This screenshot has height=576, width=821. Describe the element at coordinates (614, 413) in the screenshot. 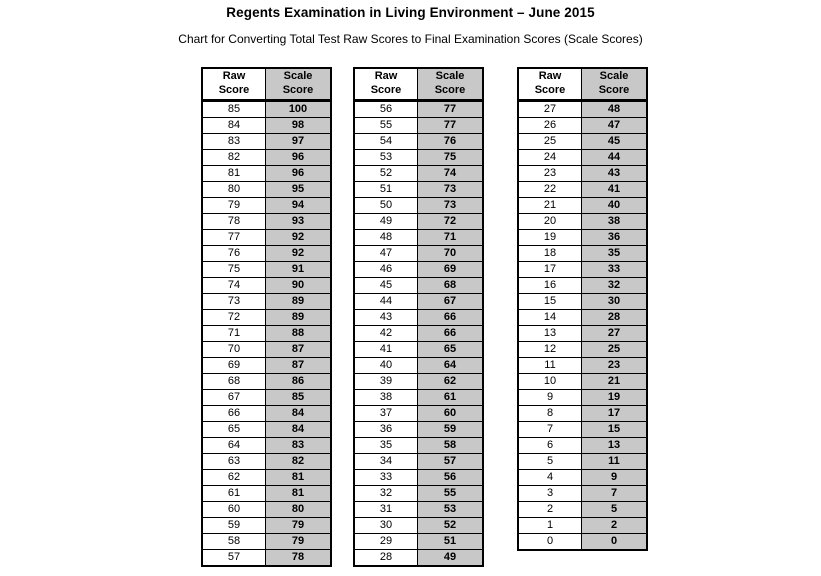

I see `scale-score-cell: 17` at that location.